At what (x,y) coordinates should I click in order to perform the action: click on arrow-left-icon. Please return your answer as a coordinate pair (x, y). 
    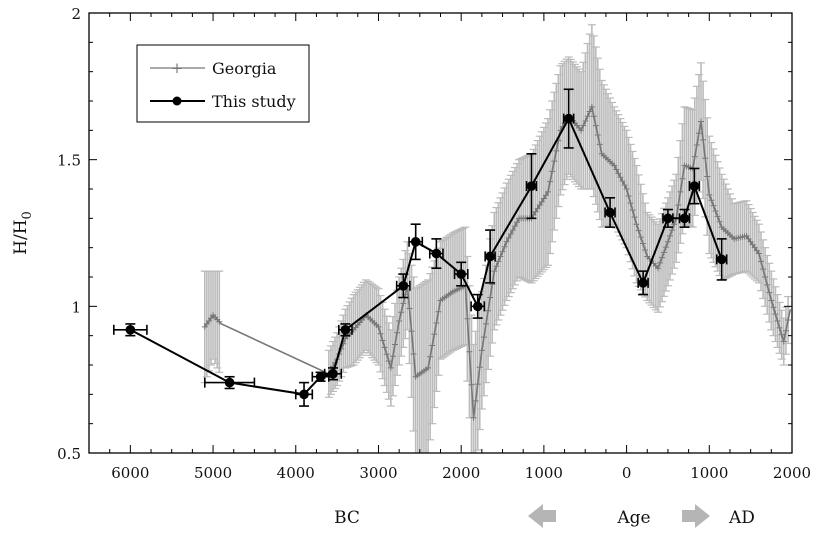
    Looking at the image, I should click on (542, 516).